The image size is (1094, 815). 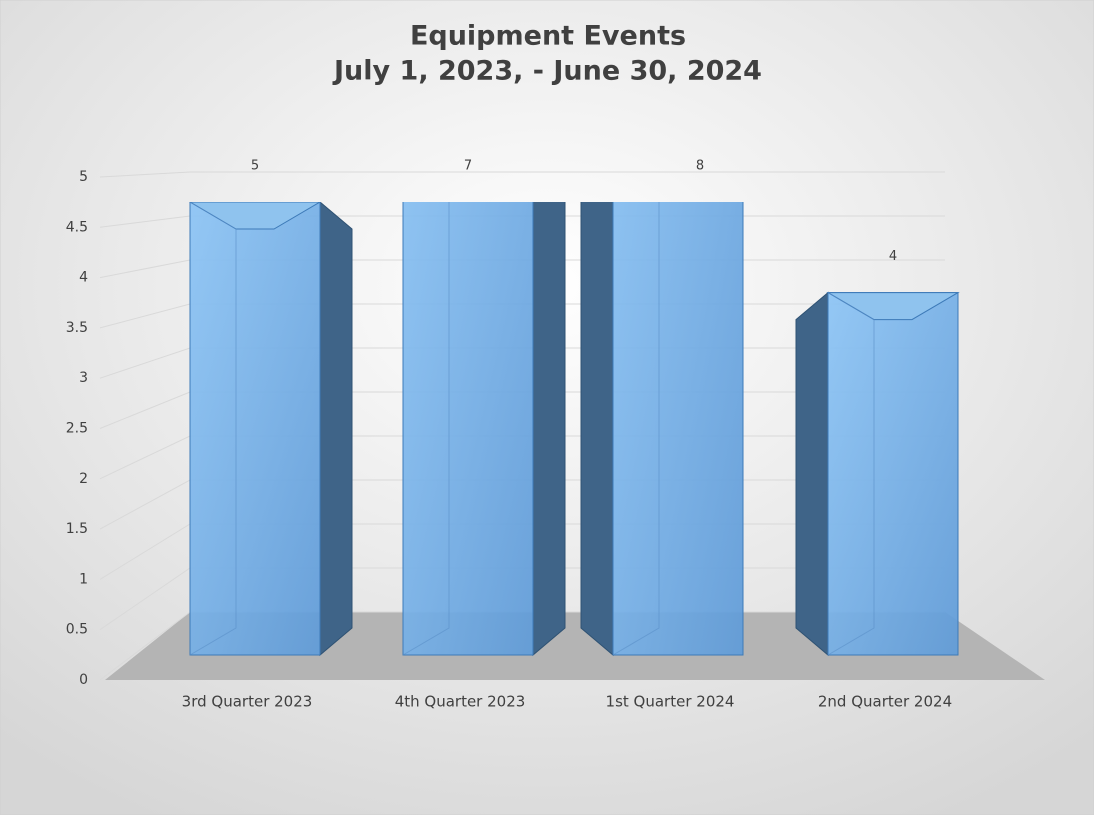 What do you see at coordinates (460, 702) in the screenshot?
I see `x-tick-label: 4th Quarter 2023` at bounding box center [460, 702].